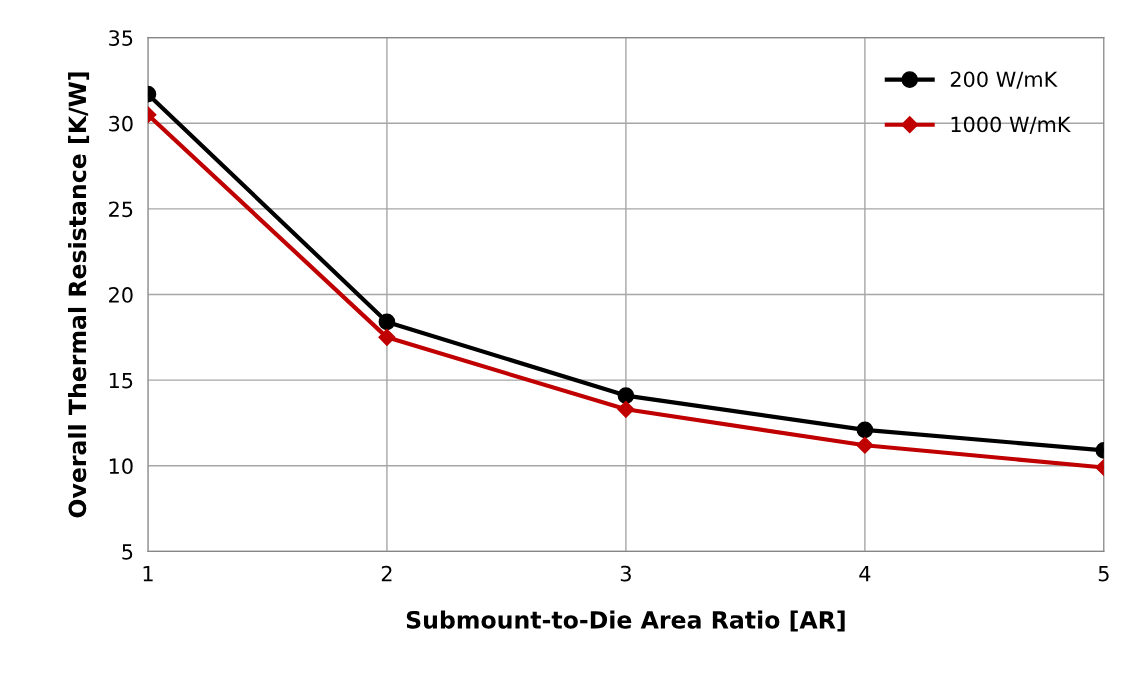 This screenshot has width=1138, height=685. What do you see at coordinates (865, 573) in the screenshot?
I see `x-tick-label: 4` at bounding box center [865, 573].